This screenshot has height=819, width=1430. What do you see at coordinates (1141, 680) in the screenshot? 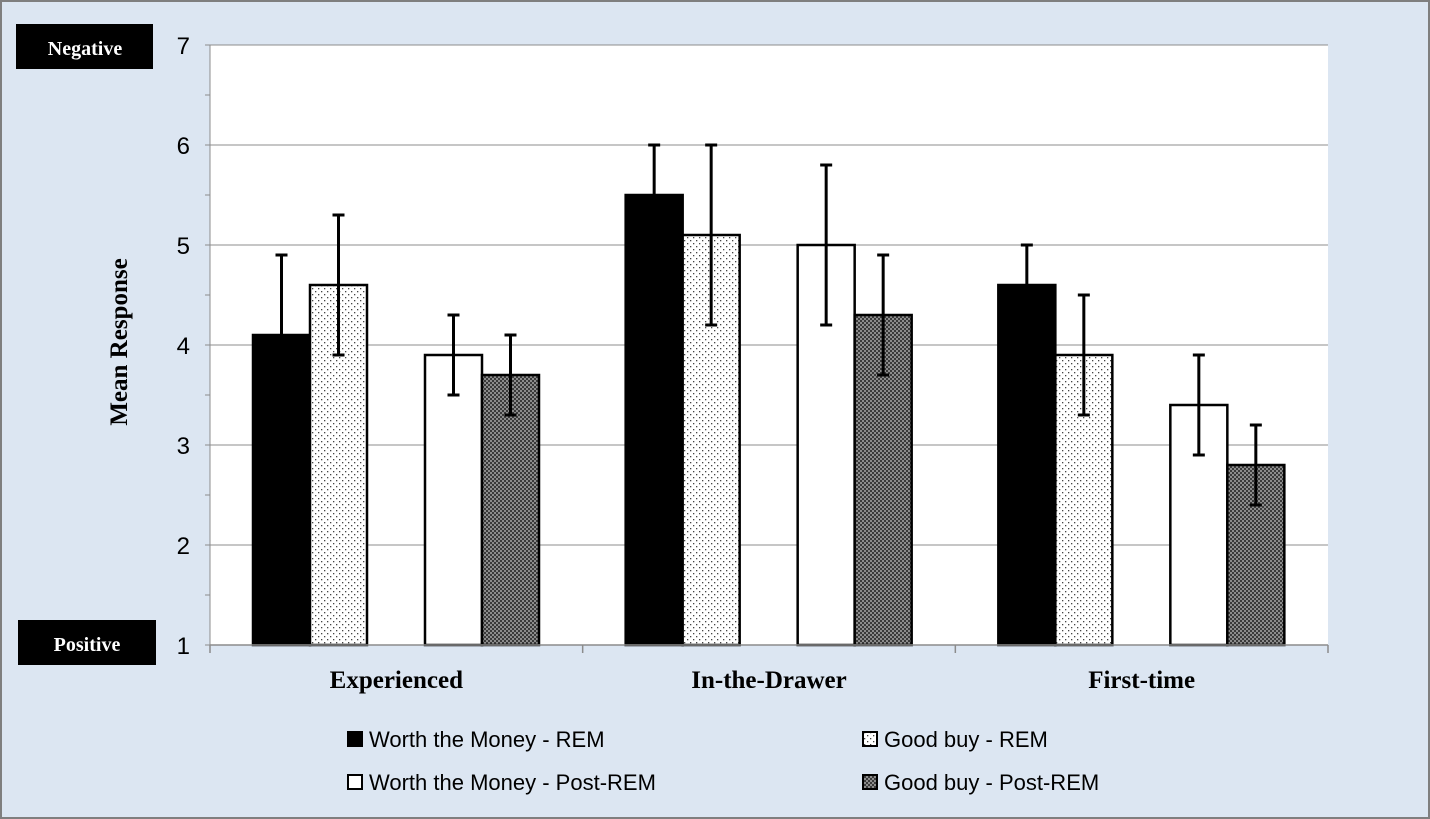
I see `x-tick-label: First-time` at bounding box center [1141, 680].